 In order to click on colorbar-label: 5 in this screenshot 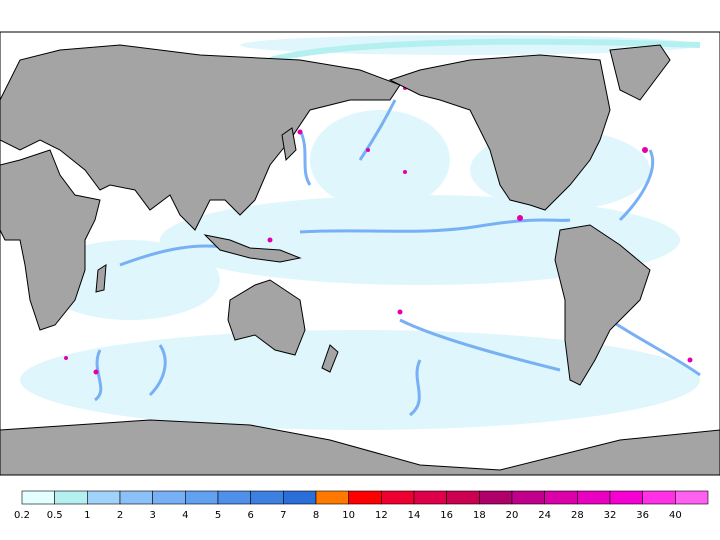, I will do `click(218, 515)`.